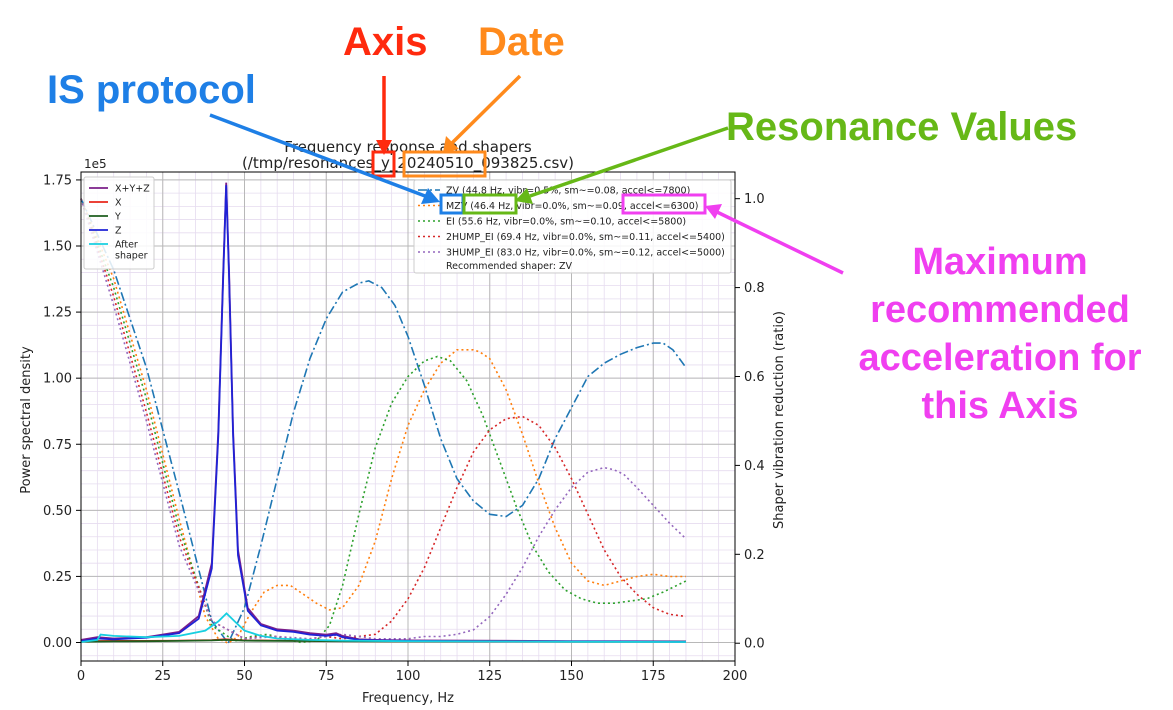  I want to click on y-right-tick-label: 0.6, so click(754, 377).